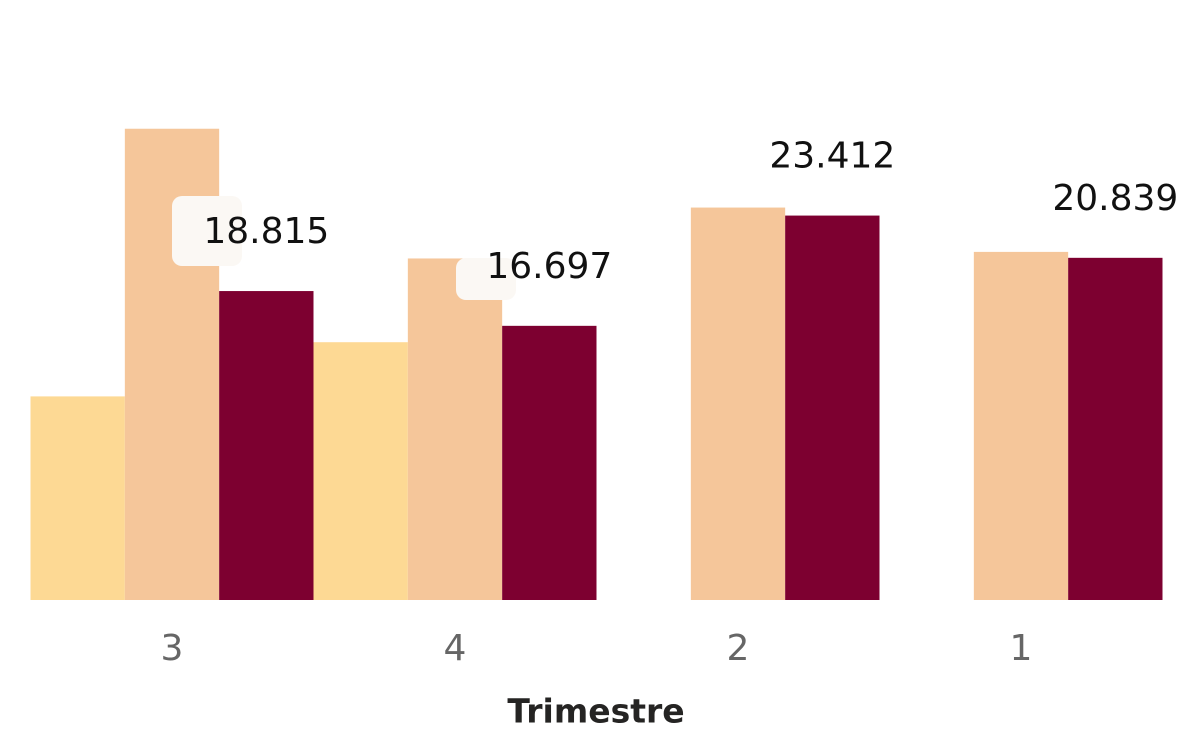 The image size is (1185, 733). Describe the element at coordinates (832, 156) in the screenshot. I see `data-label: 23.412` at that location.